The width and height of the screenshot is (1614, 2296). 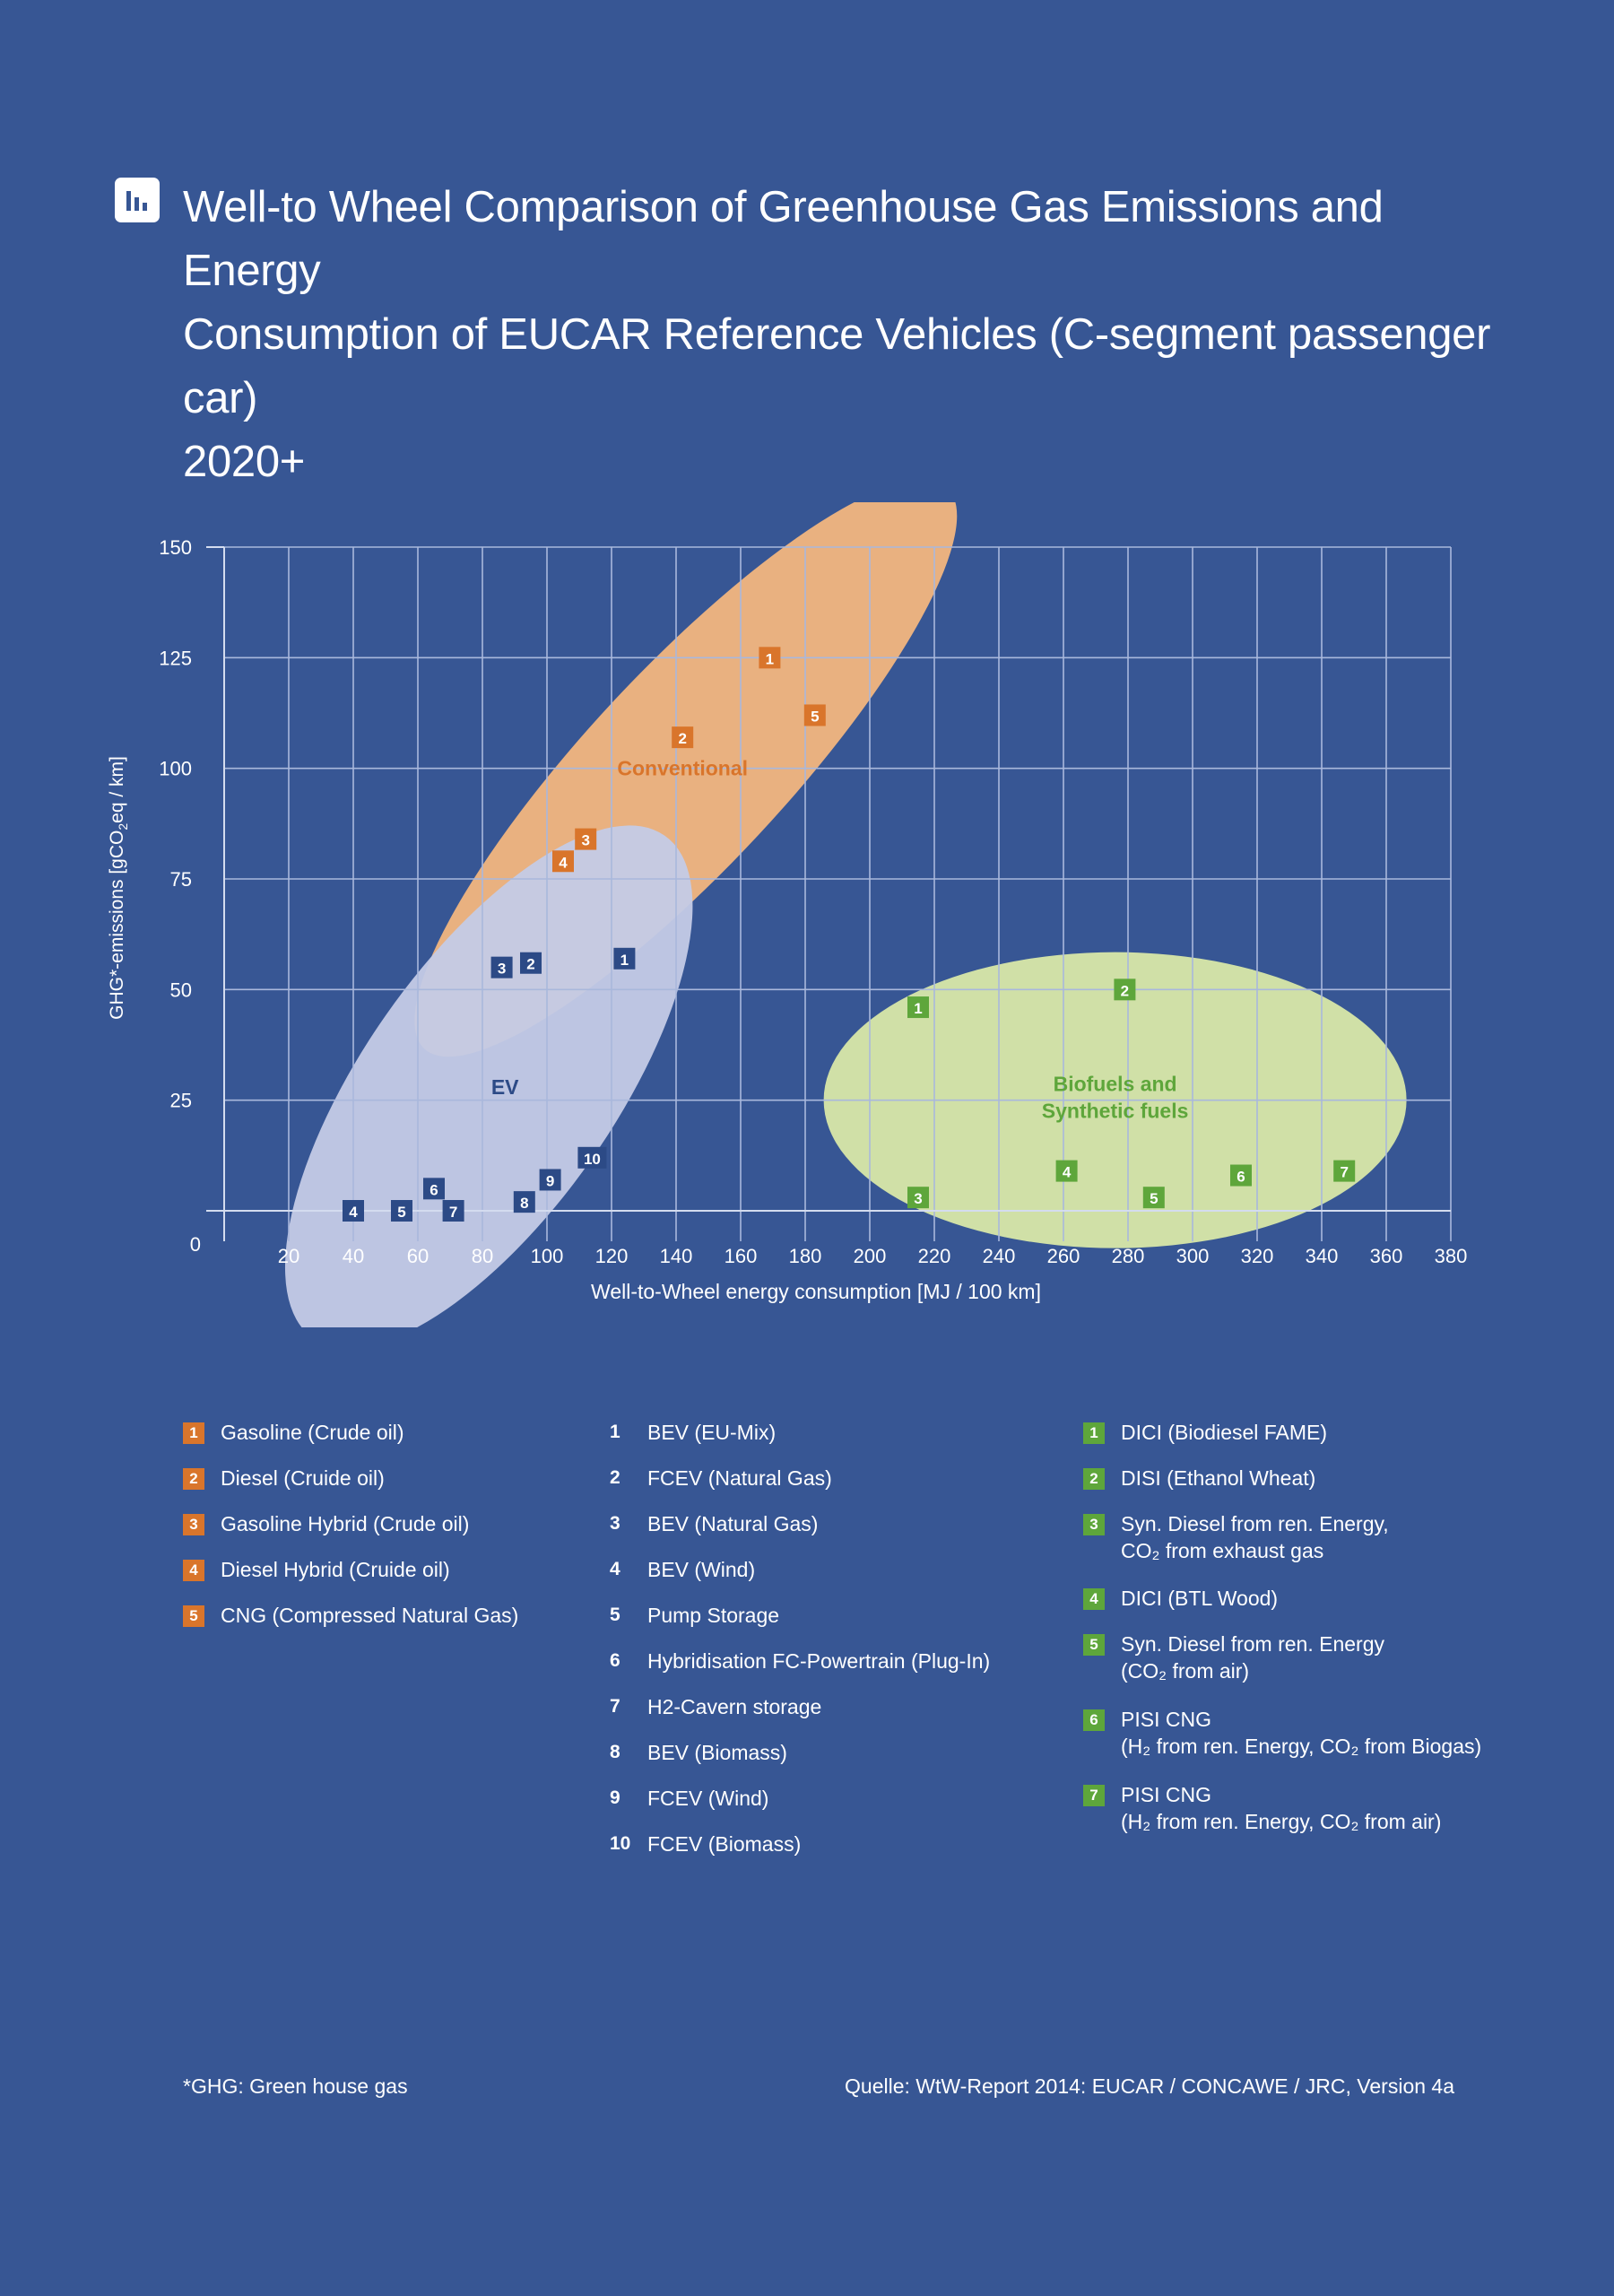 I want to click on legend-item-text: Diesel Hybrid (Cruide oil), so click(x=335, y=1569).